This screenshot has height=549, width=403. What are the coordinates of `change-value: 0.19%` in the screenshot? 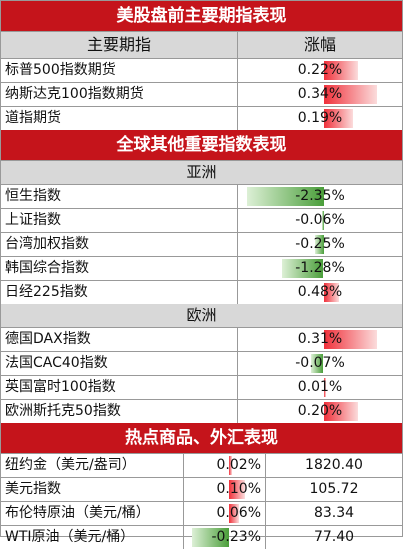 It's located at (320, 118).